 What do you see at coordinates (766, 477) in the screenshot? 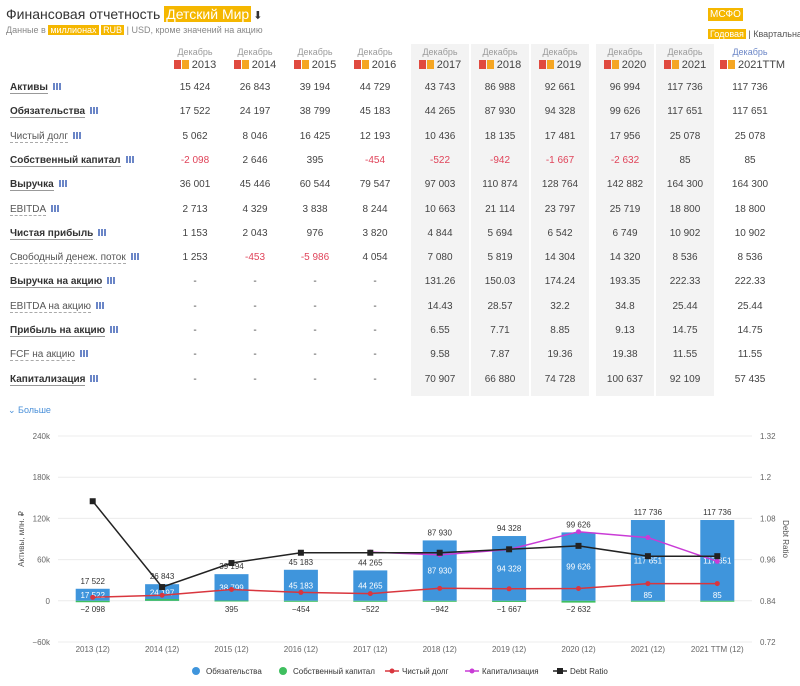
I see `y2-tick-label: 1.2` at bounding box center [766, 477].